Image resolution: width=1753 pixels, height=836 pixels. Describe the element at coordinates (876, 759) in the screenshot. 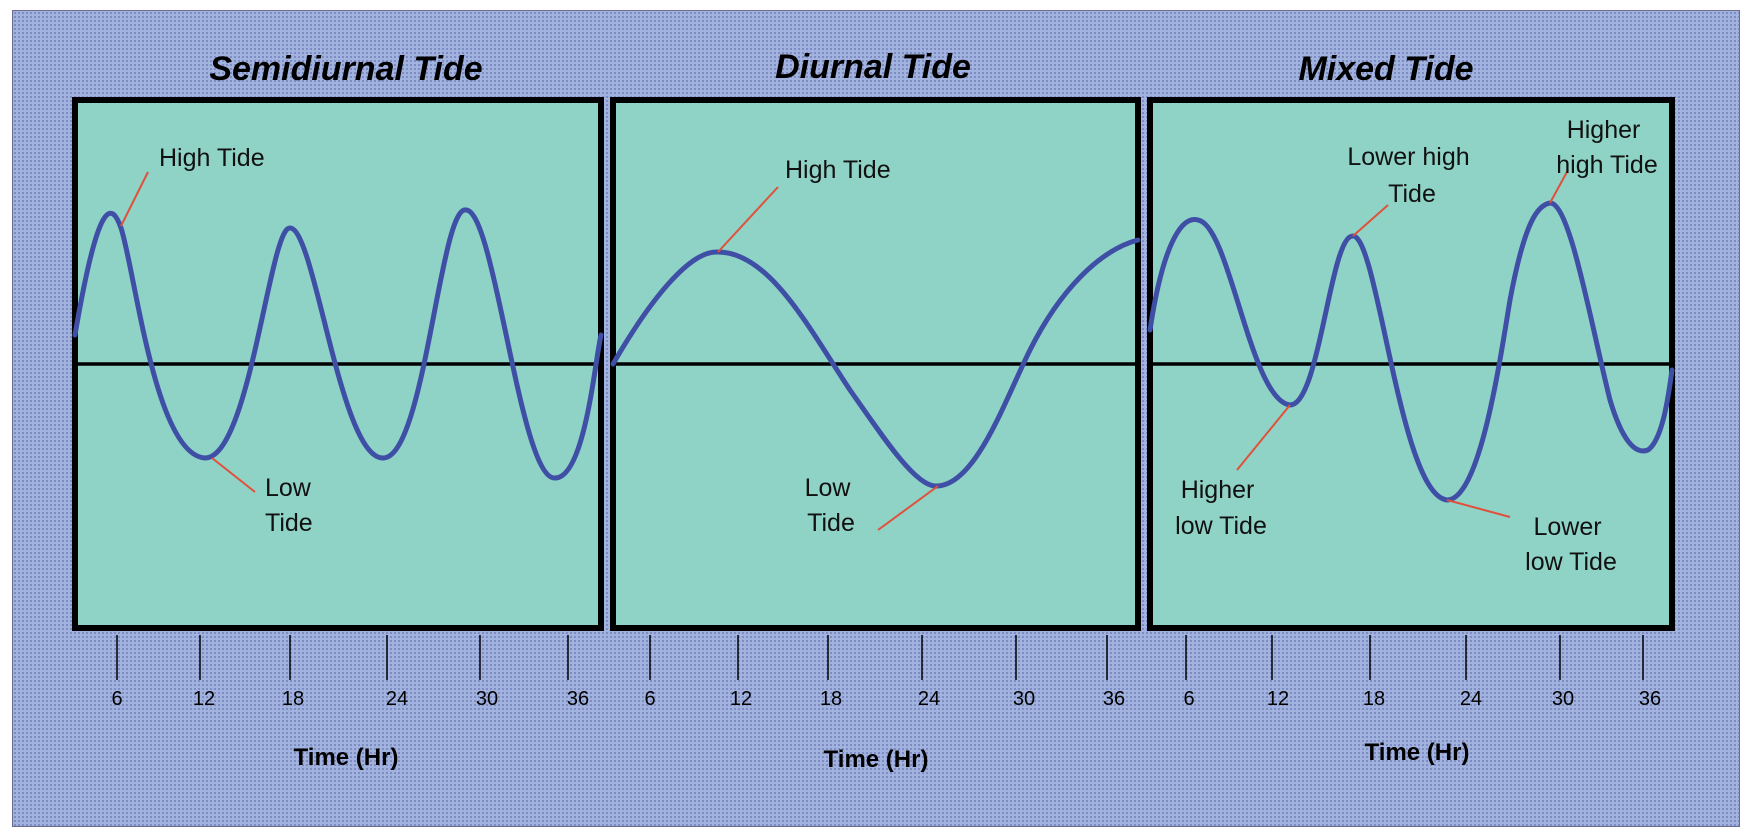

I see `diurnal-x-axis-title: Time (Hr)` at that location.